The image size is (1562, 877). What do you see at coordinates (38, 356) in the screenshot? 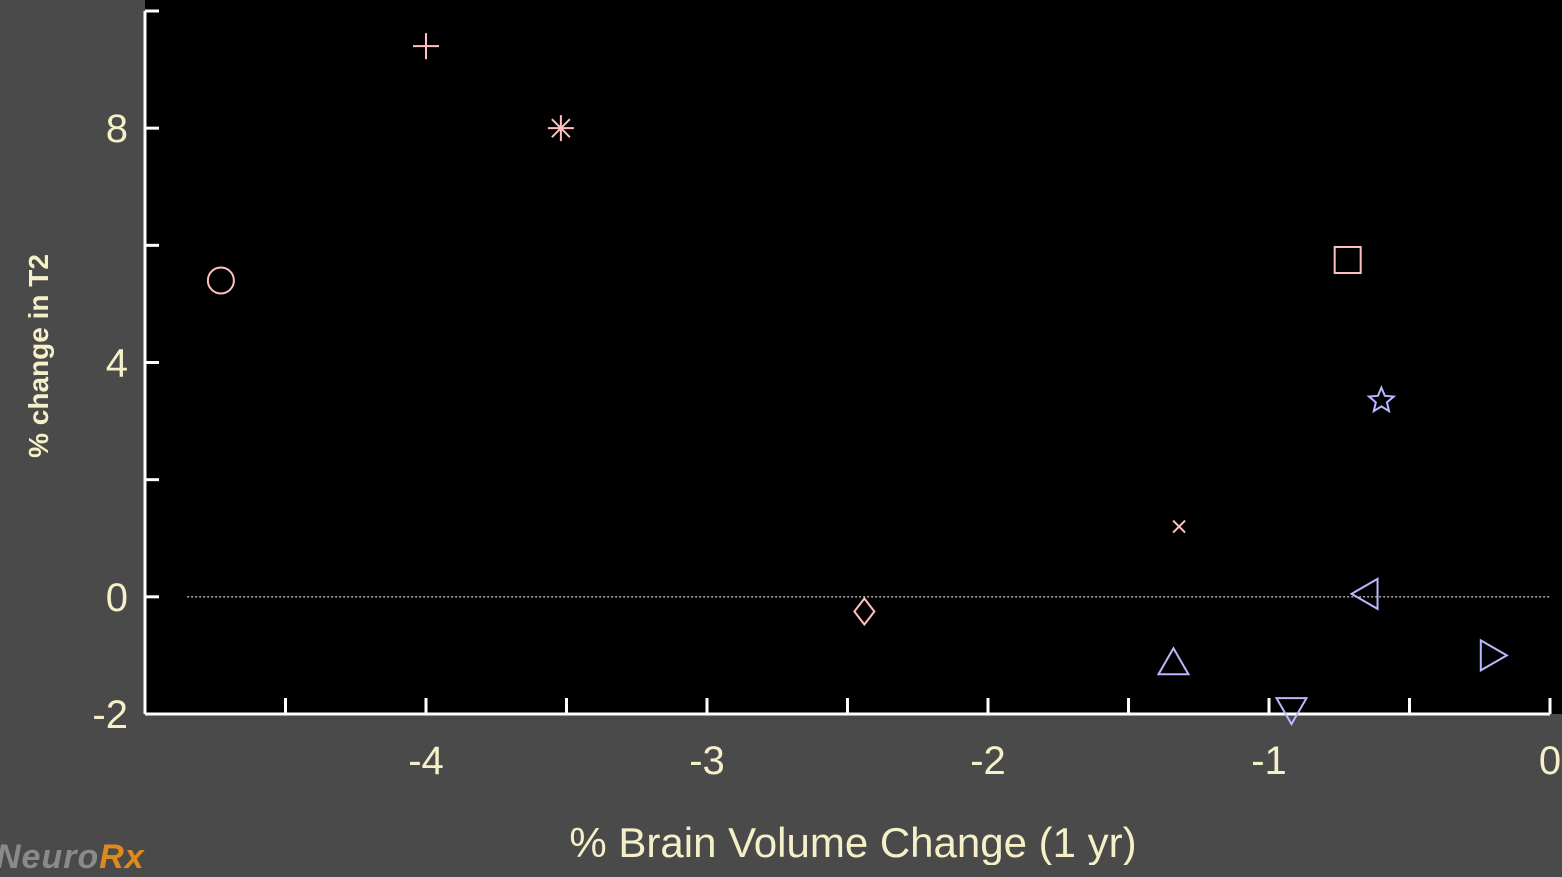
I see `y-axis-label: % change in T2` at bounding box center [38, 356].